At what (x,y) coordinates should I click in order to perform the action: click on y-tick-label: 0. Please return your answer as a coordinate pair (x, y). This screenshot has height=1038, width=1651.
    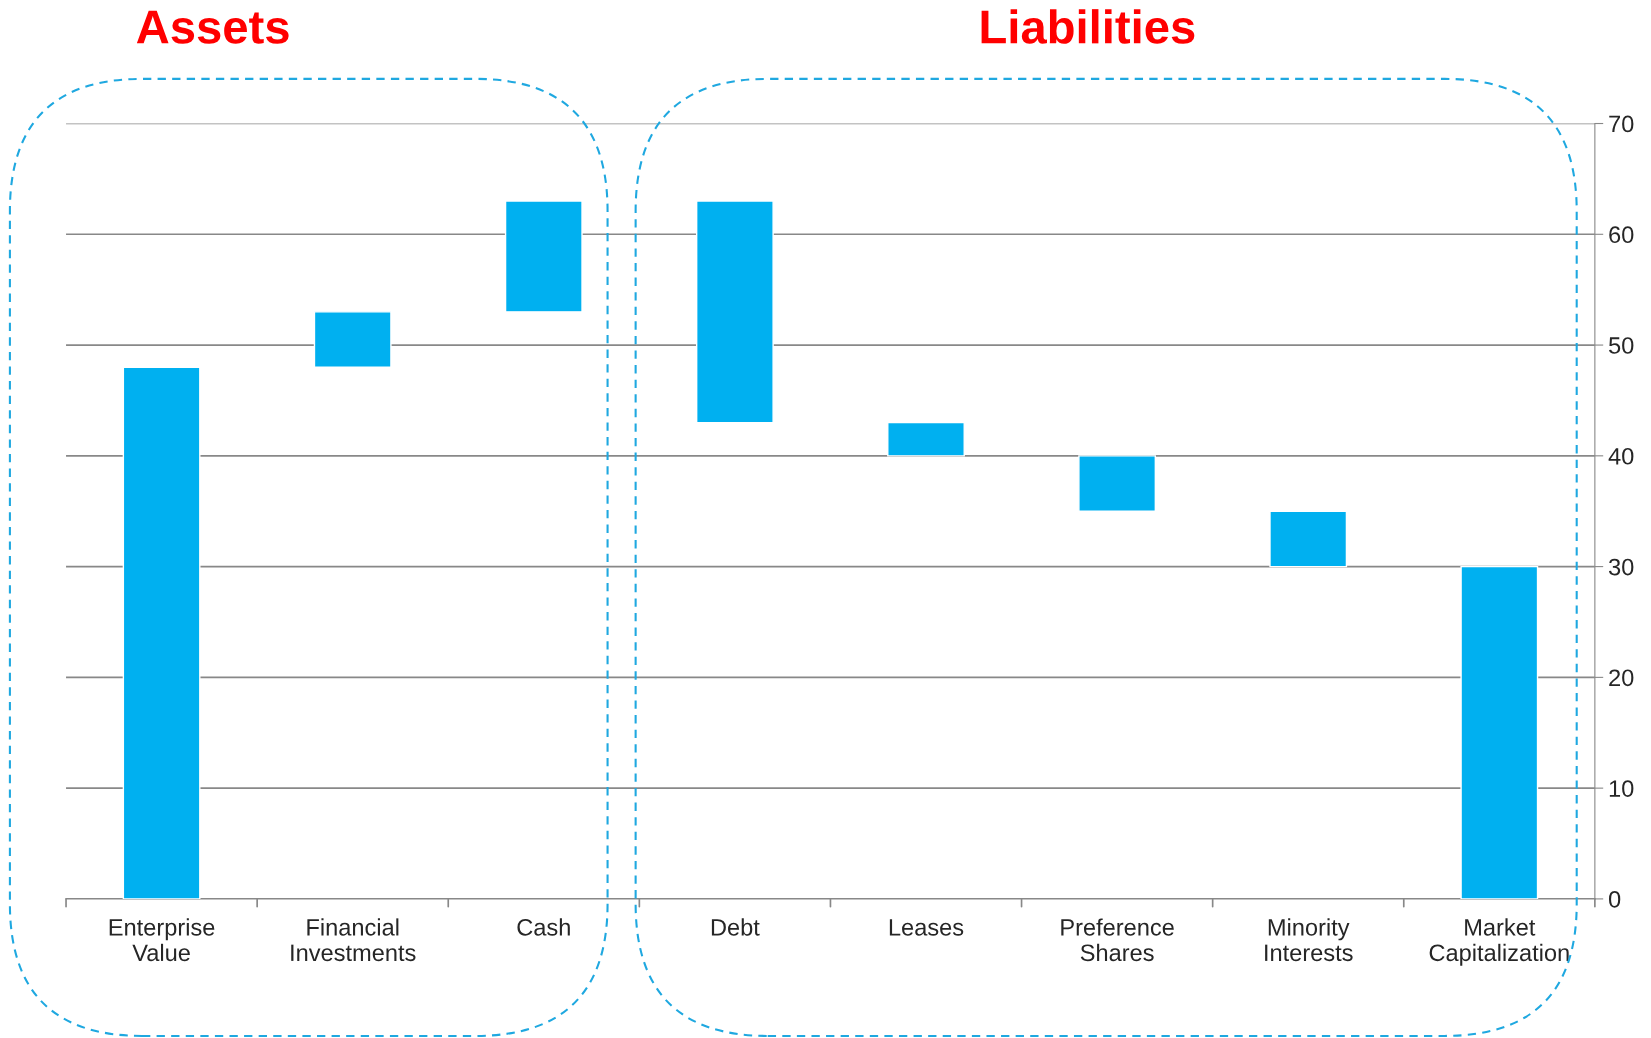
    Looking at the image, I should click on (1614, 899).